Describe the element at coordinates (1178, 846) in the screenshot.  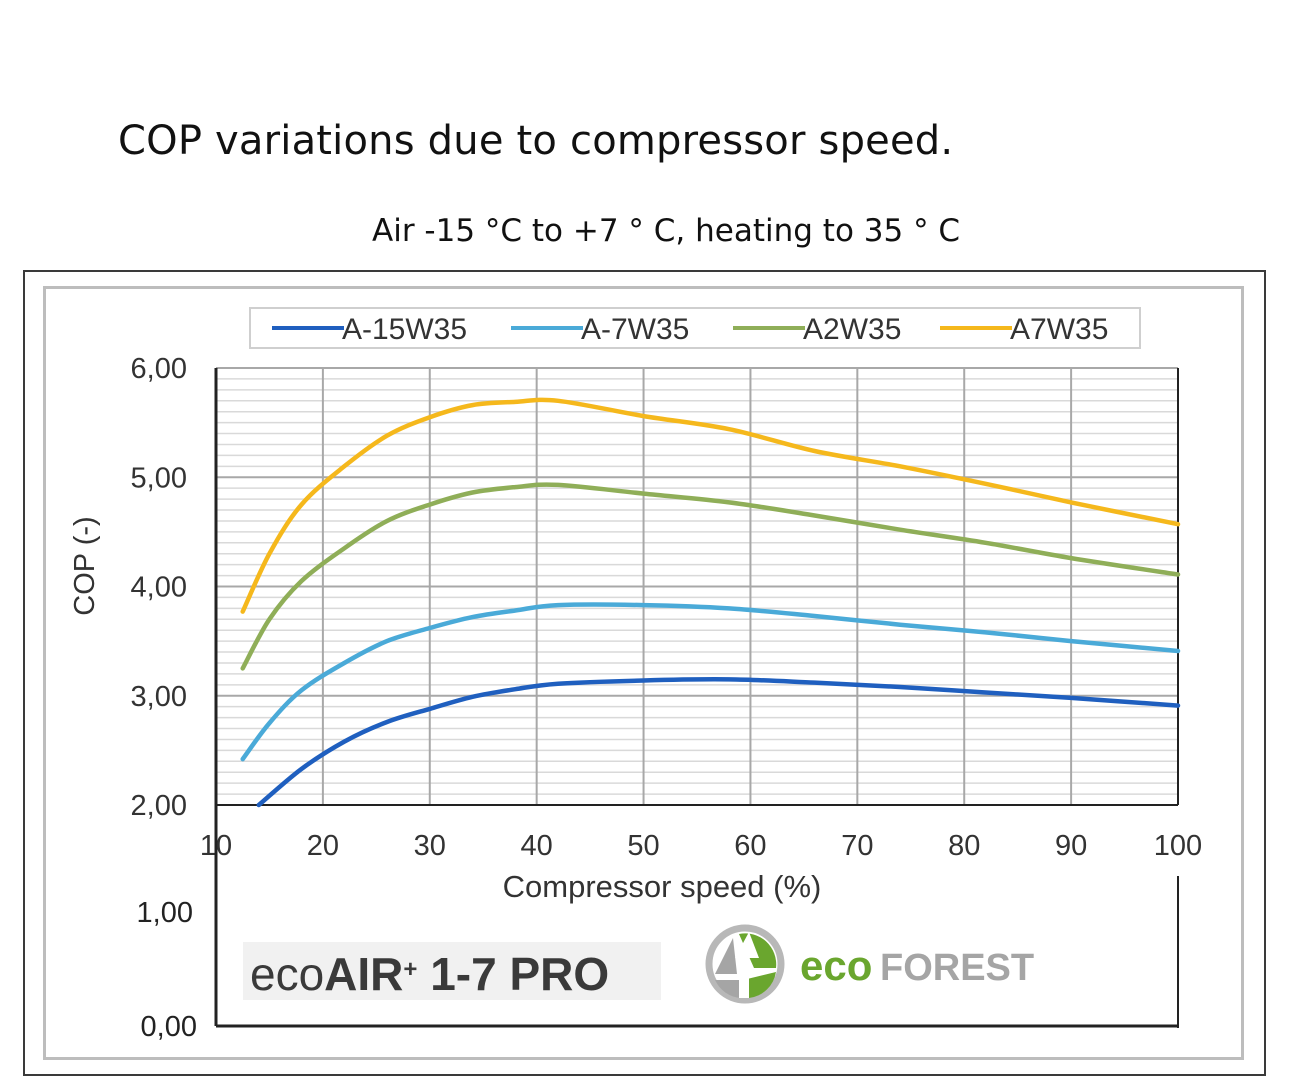
I see `x-tick-label: 100` at that location.